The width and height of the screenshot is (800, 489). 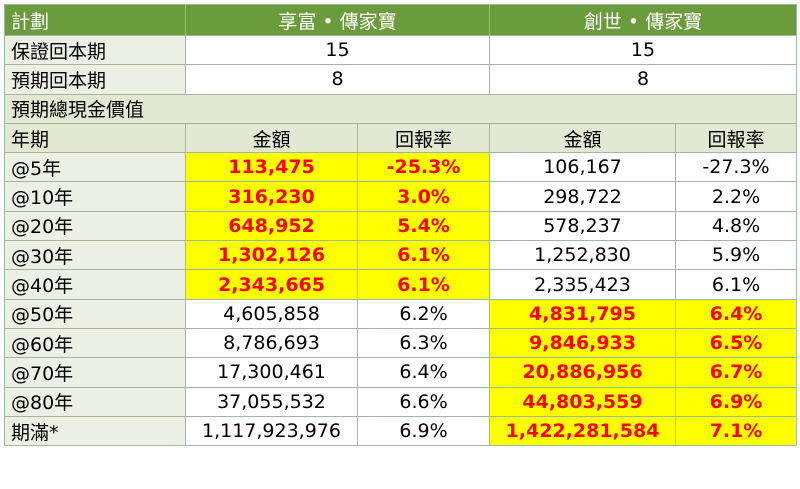 What do you see at coordinates (423, 401) in the screenshot?
I see `a-return-cell: 6.6%` at bounding box center [423, 401].